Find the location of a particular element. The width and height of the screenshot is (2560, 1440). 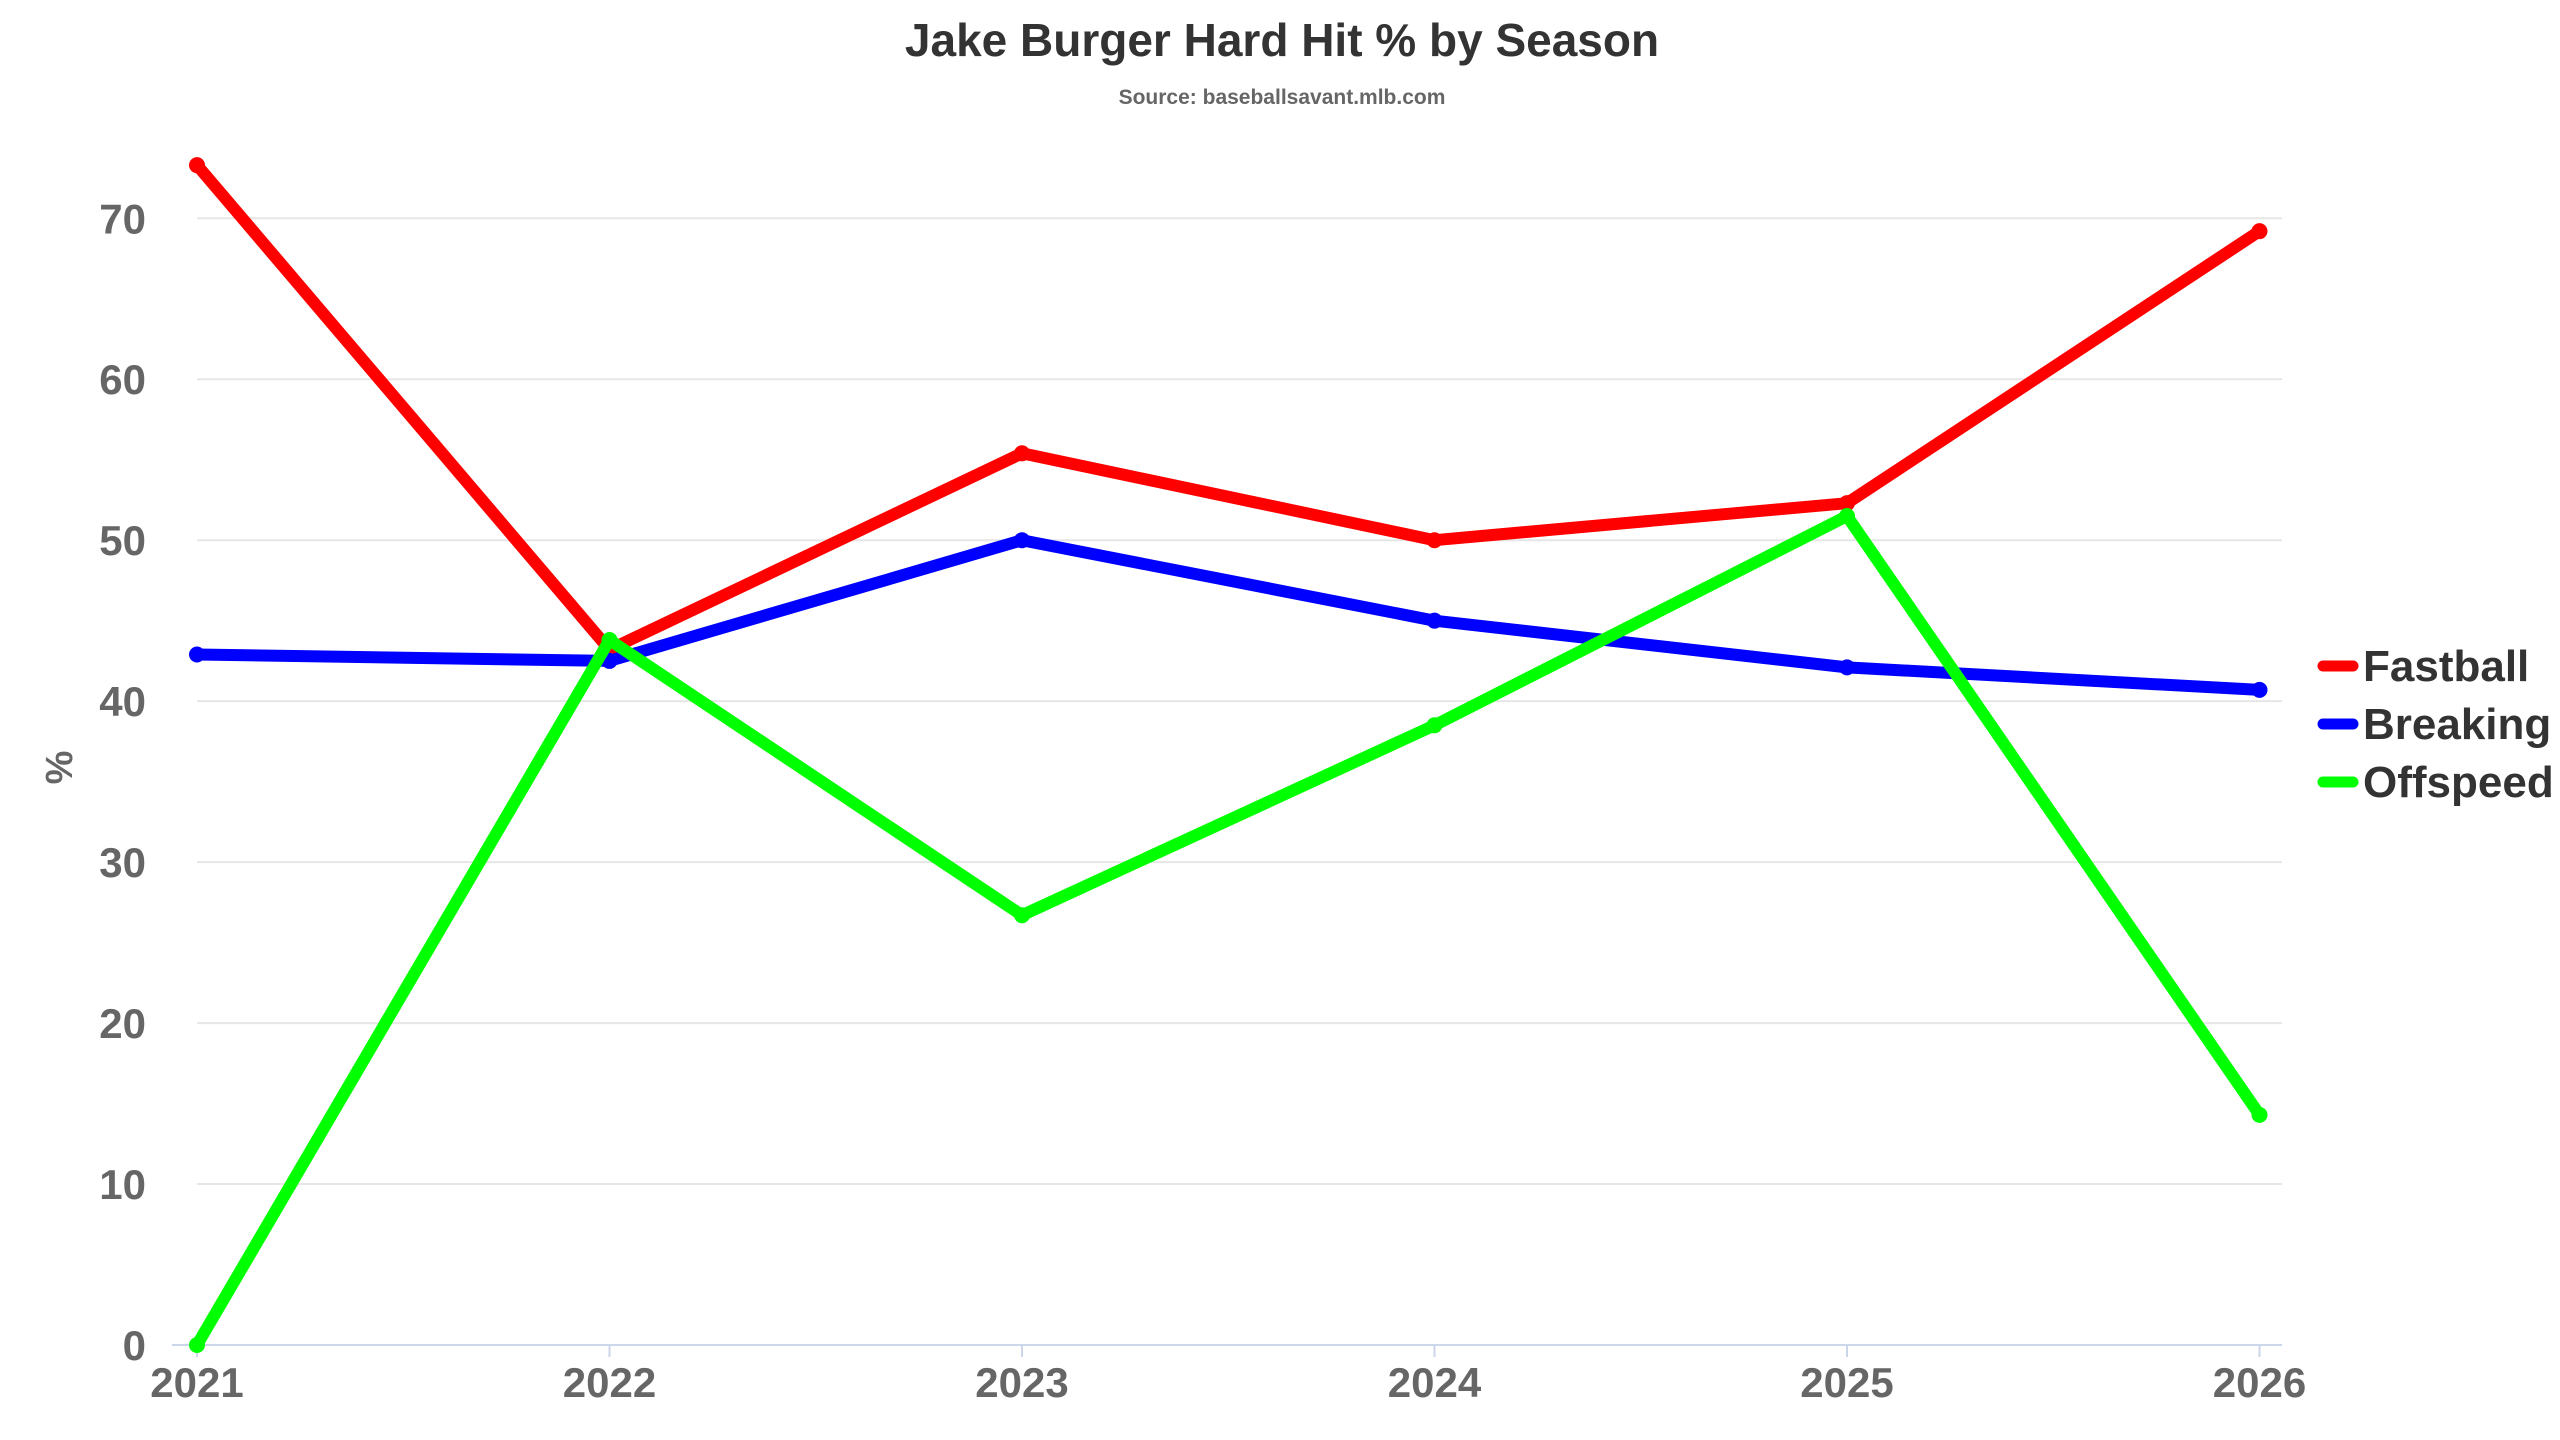

x-tick-label: 2025 is located at coordinates (1846, 1382).